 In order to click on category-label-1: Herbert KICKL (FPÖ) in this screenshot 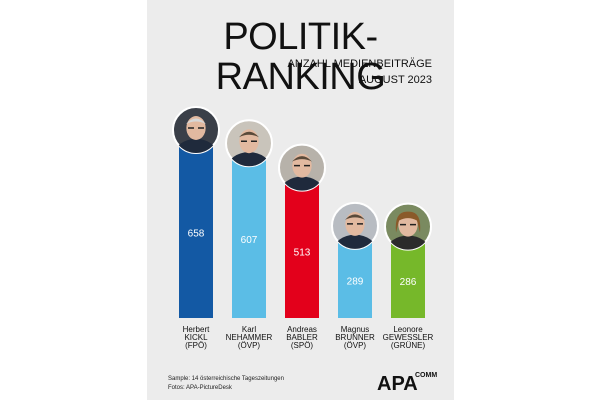, I will do `click(196, 338)`.